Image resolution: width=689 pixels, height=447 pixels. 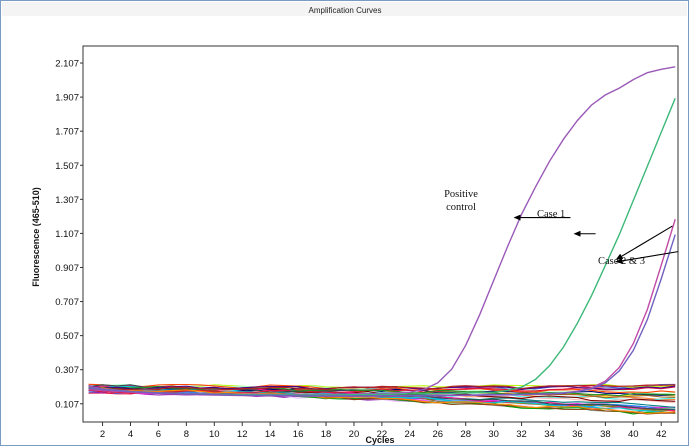 What do you see at coordinates (67, 370) in the screenshot?
I see `y-tick-label: 0.307` at bounding box center [67, 370].